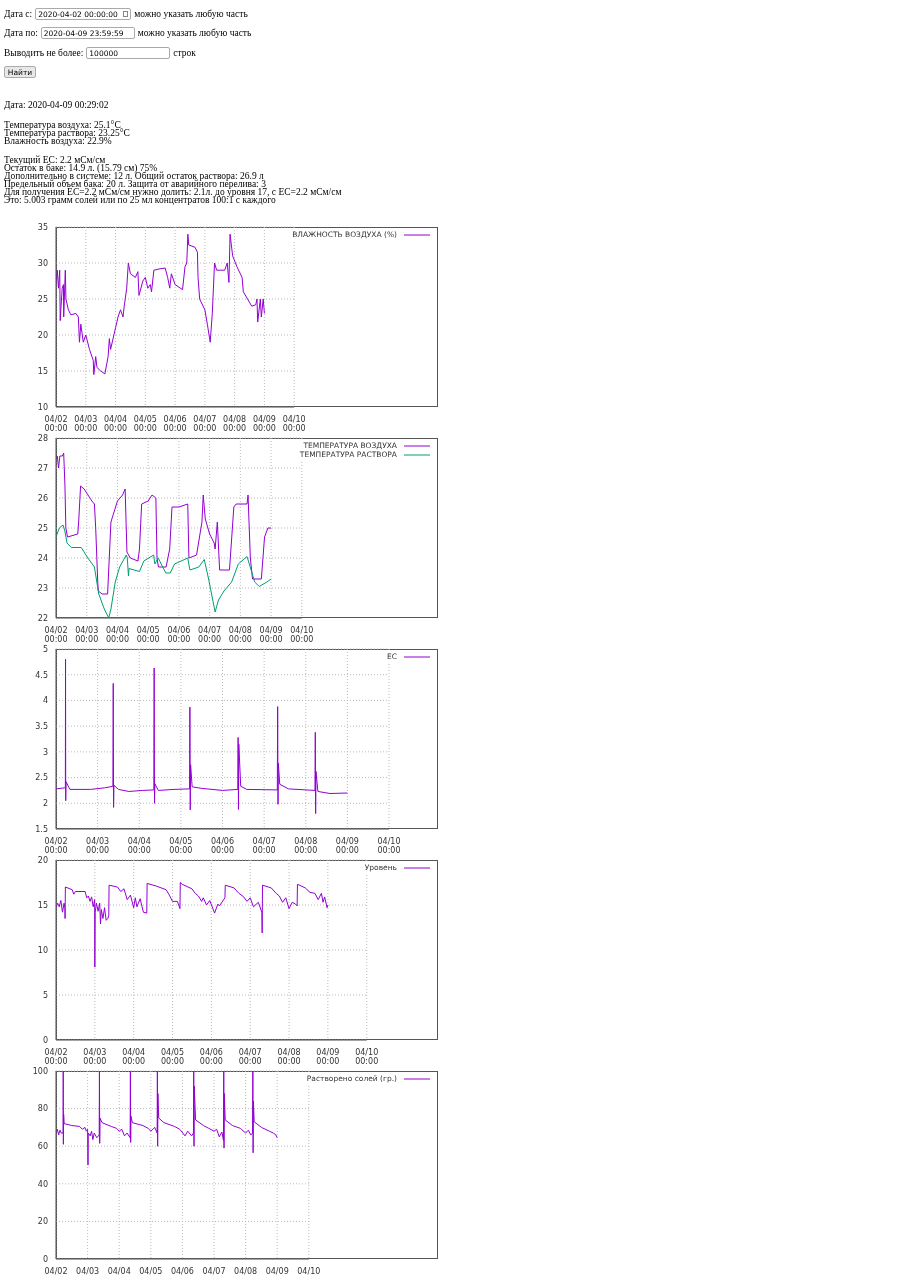  What do you see at coordinates (41, 829) in the screenshot?
I see `y-tick-label: 1.5` at bounding box center [41, 829].